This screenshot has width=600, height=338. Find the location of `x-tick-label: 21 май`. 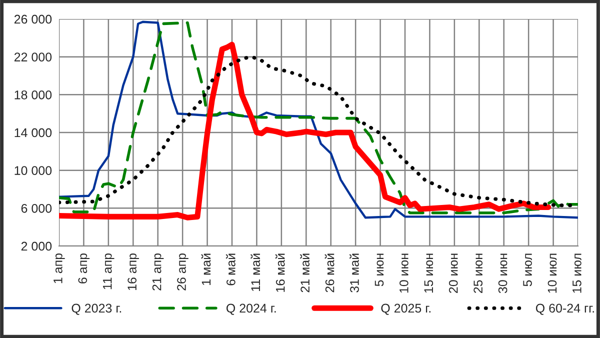

x-tick-label: 21 май is located at coordinates (305, 273).